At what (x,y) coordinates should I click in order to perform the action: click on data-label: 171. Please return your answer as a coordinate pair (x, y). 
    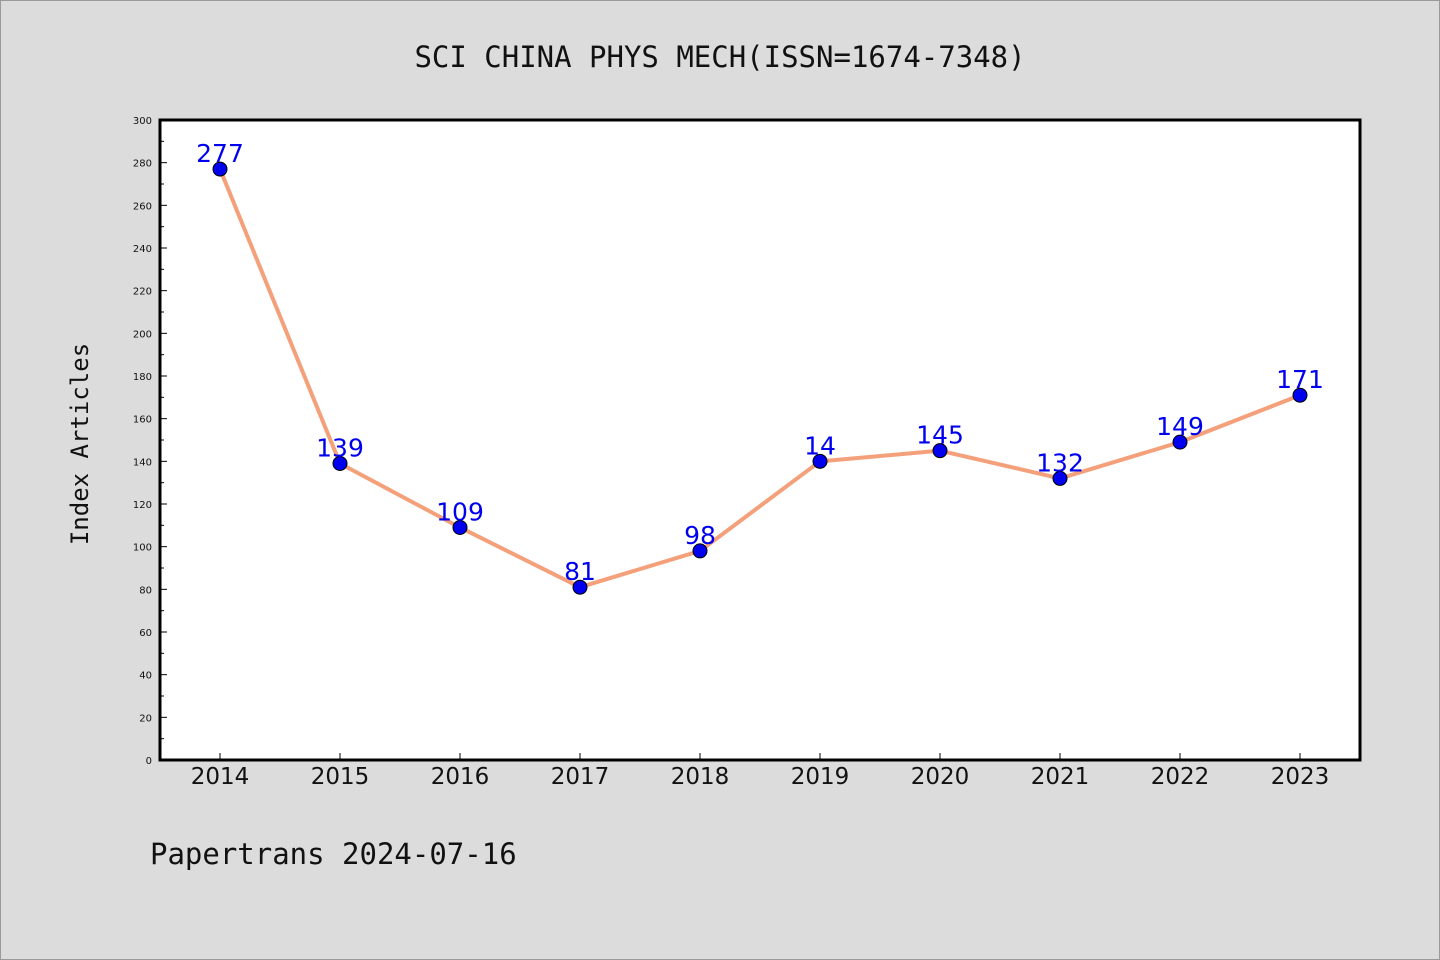
    Looking at the image, I should click on (1300, 379).